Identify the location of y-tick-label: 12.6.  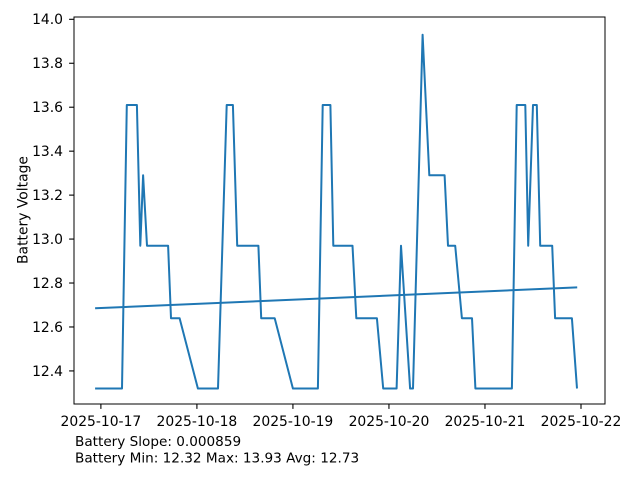
(47, 328).